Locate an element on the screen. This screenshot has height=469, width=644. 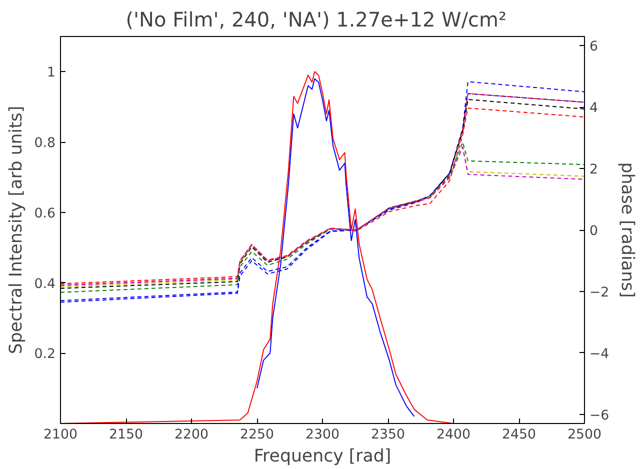
x-tick-label: 2500 is located at coordinates (585, 435).